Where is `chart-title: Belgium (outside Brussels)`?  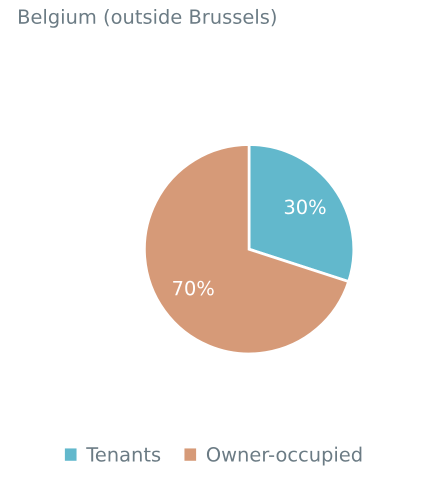 chart-title: Belgium (outside Brussels) is located at coordinates (147, 18).